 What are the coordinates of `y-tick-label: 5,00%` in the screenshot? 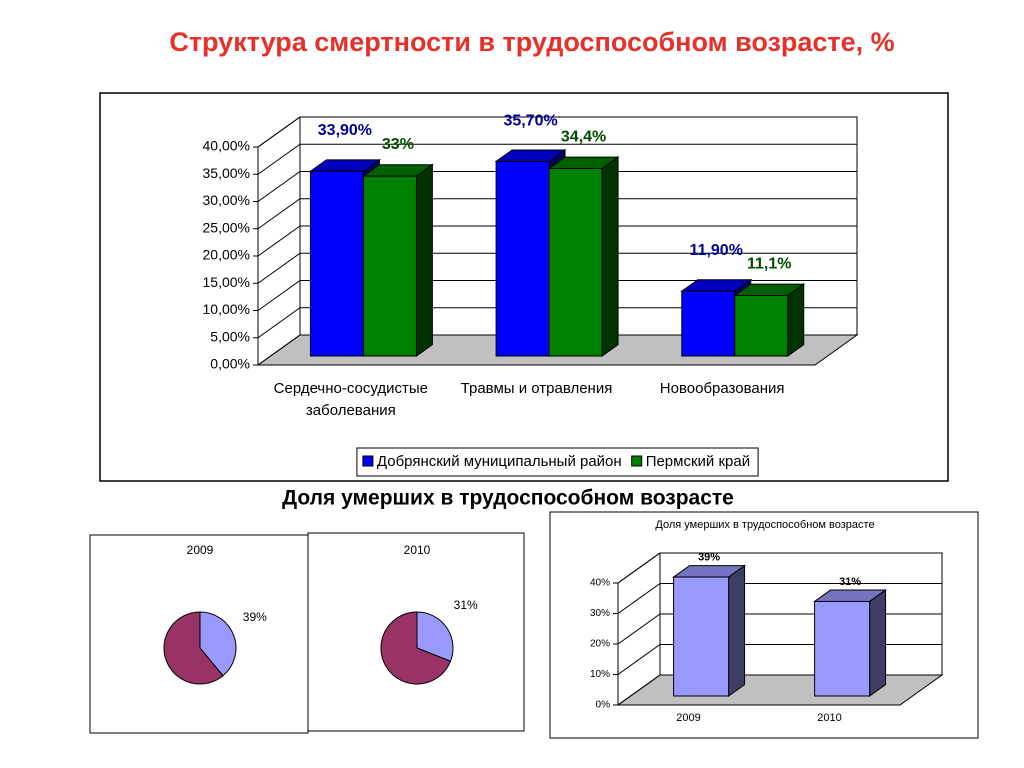 It's located at (230, 336).